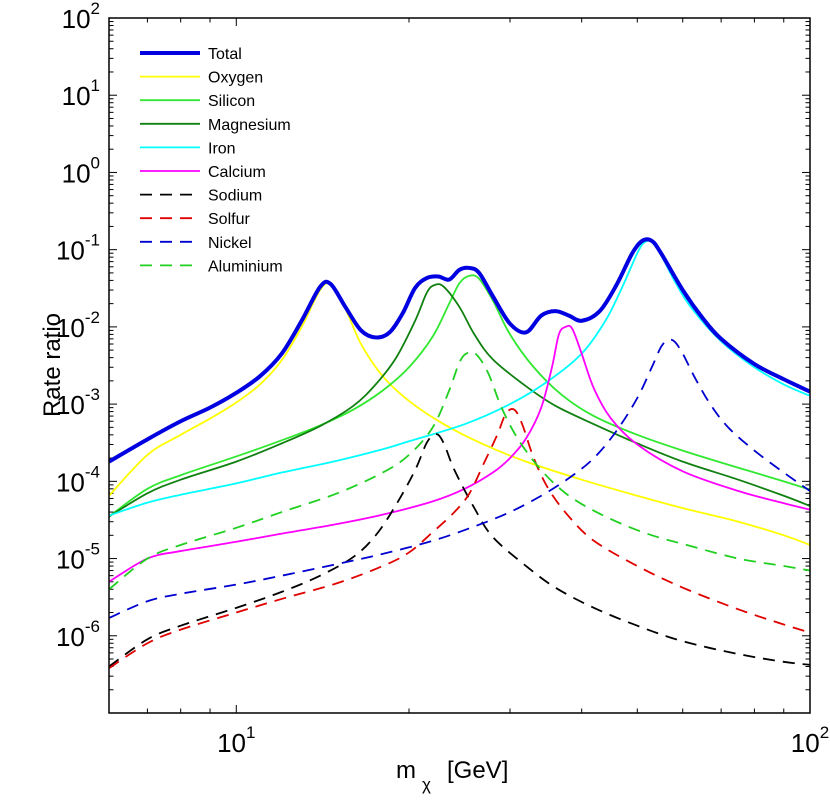 The height and width of the screenshot is (807, 830). What do you see at coordinates (81, 170) in the screenshot?
I see `y-tick-label: 10⁰` at bounding box center [81, 170].